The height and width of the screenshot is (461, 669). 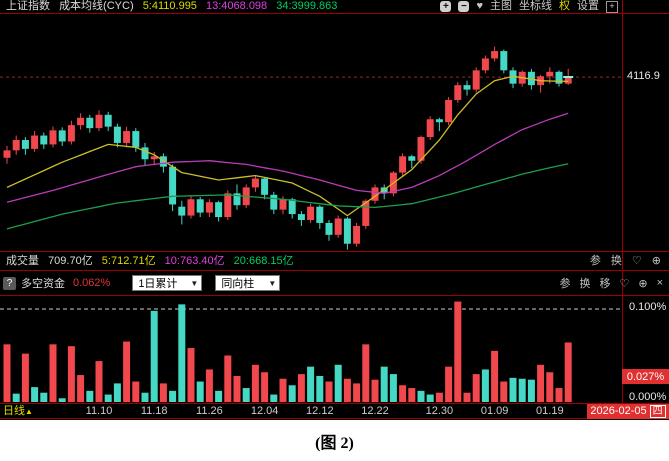 I want to click on zoom-out-icon: −, so click(x=464, y=6).